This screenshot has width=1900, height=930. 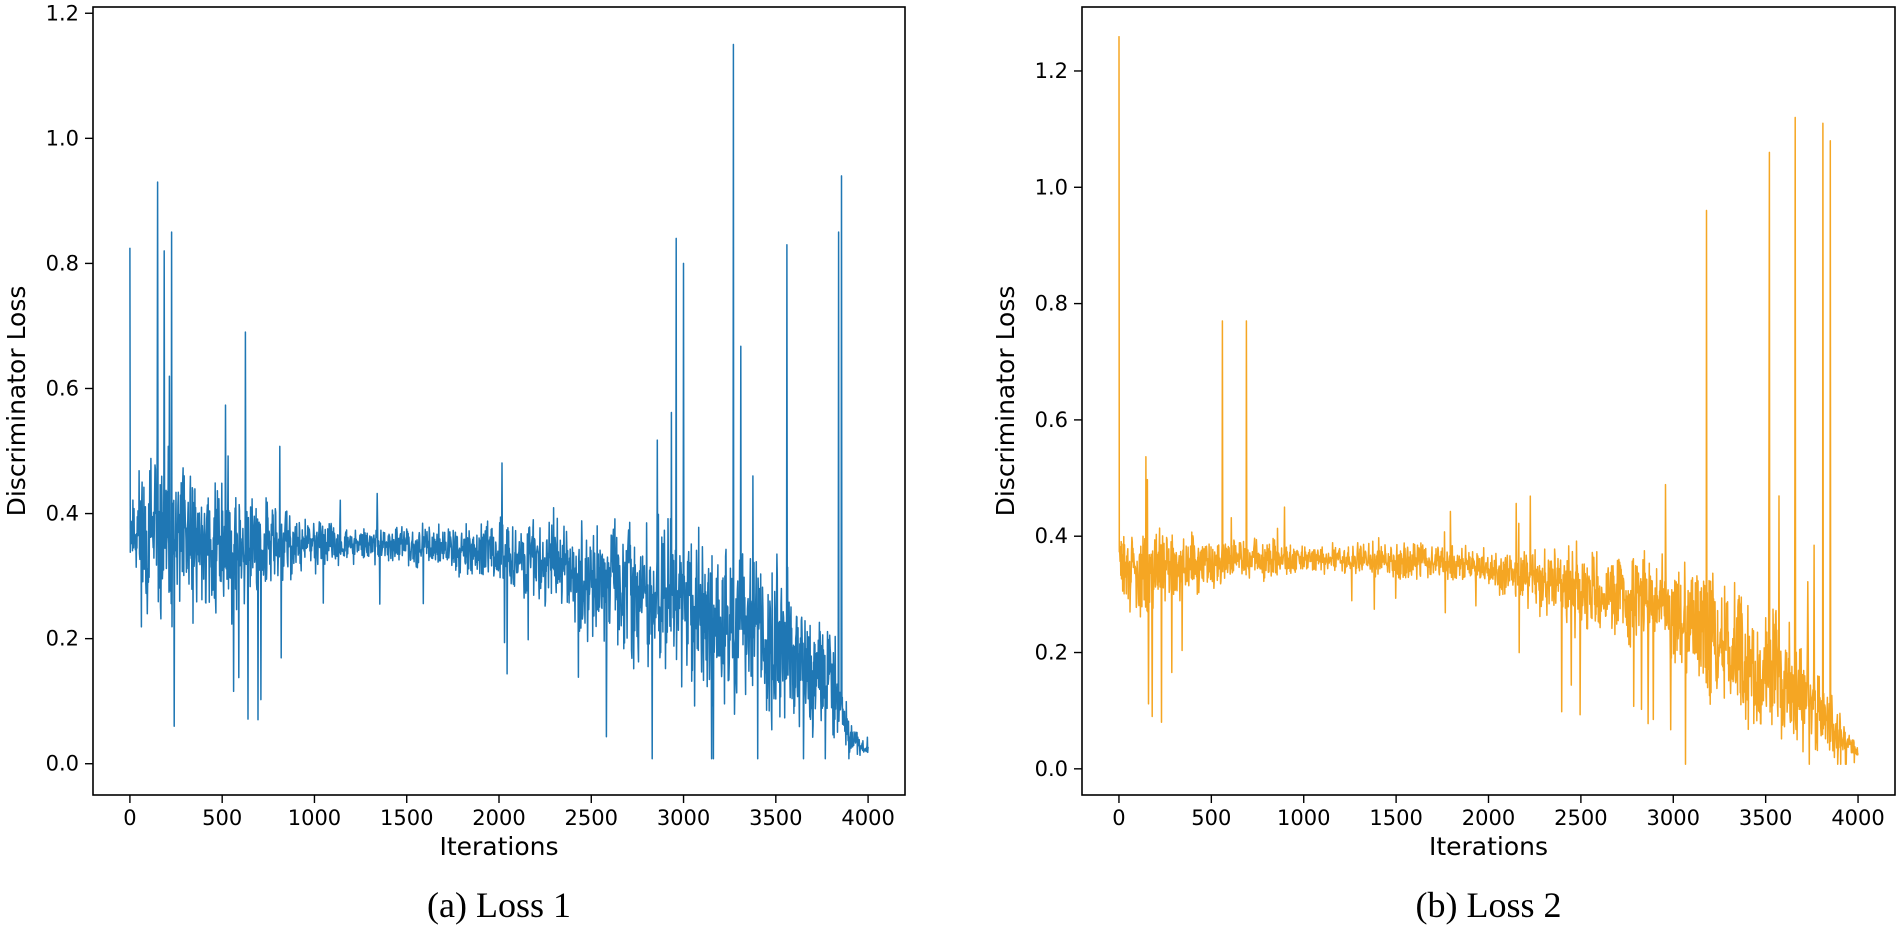 What do you see at coordinates (499, 905) in the screenshot?
I see `panel-caption: (a) Loss 1` at bounding box center [499, 905].